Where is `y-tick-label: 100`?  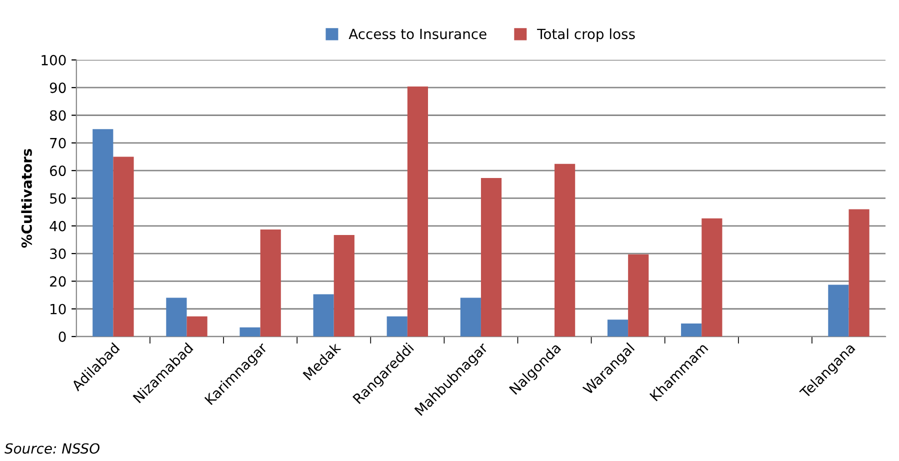
y-tick-label: 100 is located at coordinates (54, 60).